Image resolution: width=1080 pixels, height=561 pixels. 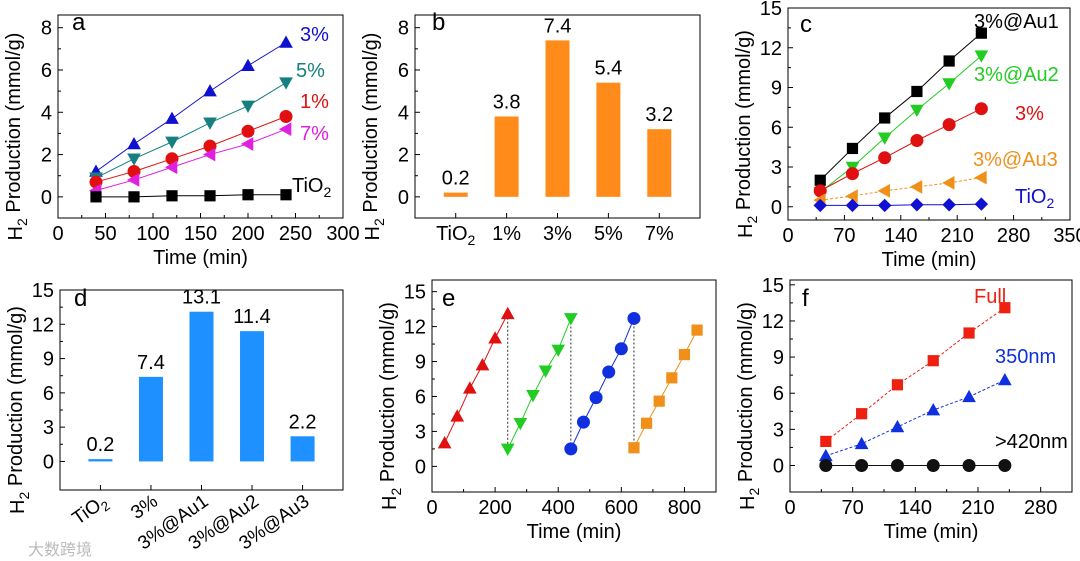 What do you see at coordinates (448, 298) in the screenshot?
I see `panel-letter: e` at bounding box center [448, 298].